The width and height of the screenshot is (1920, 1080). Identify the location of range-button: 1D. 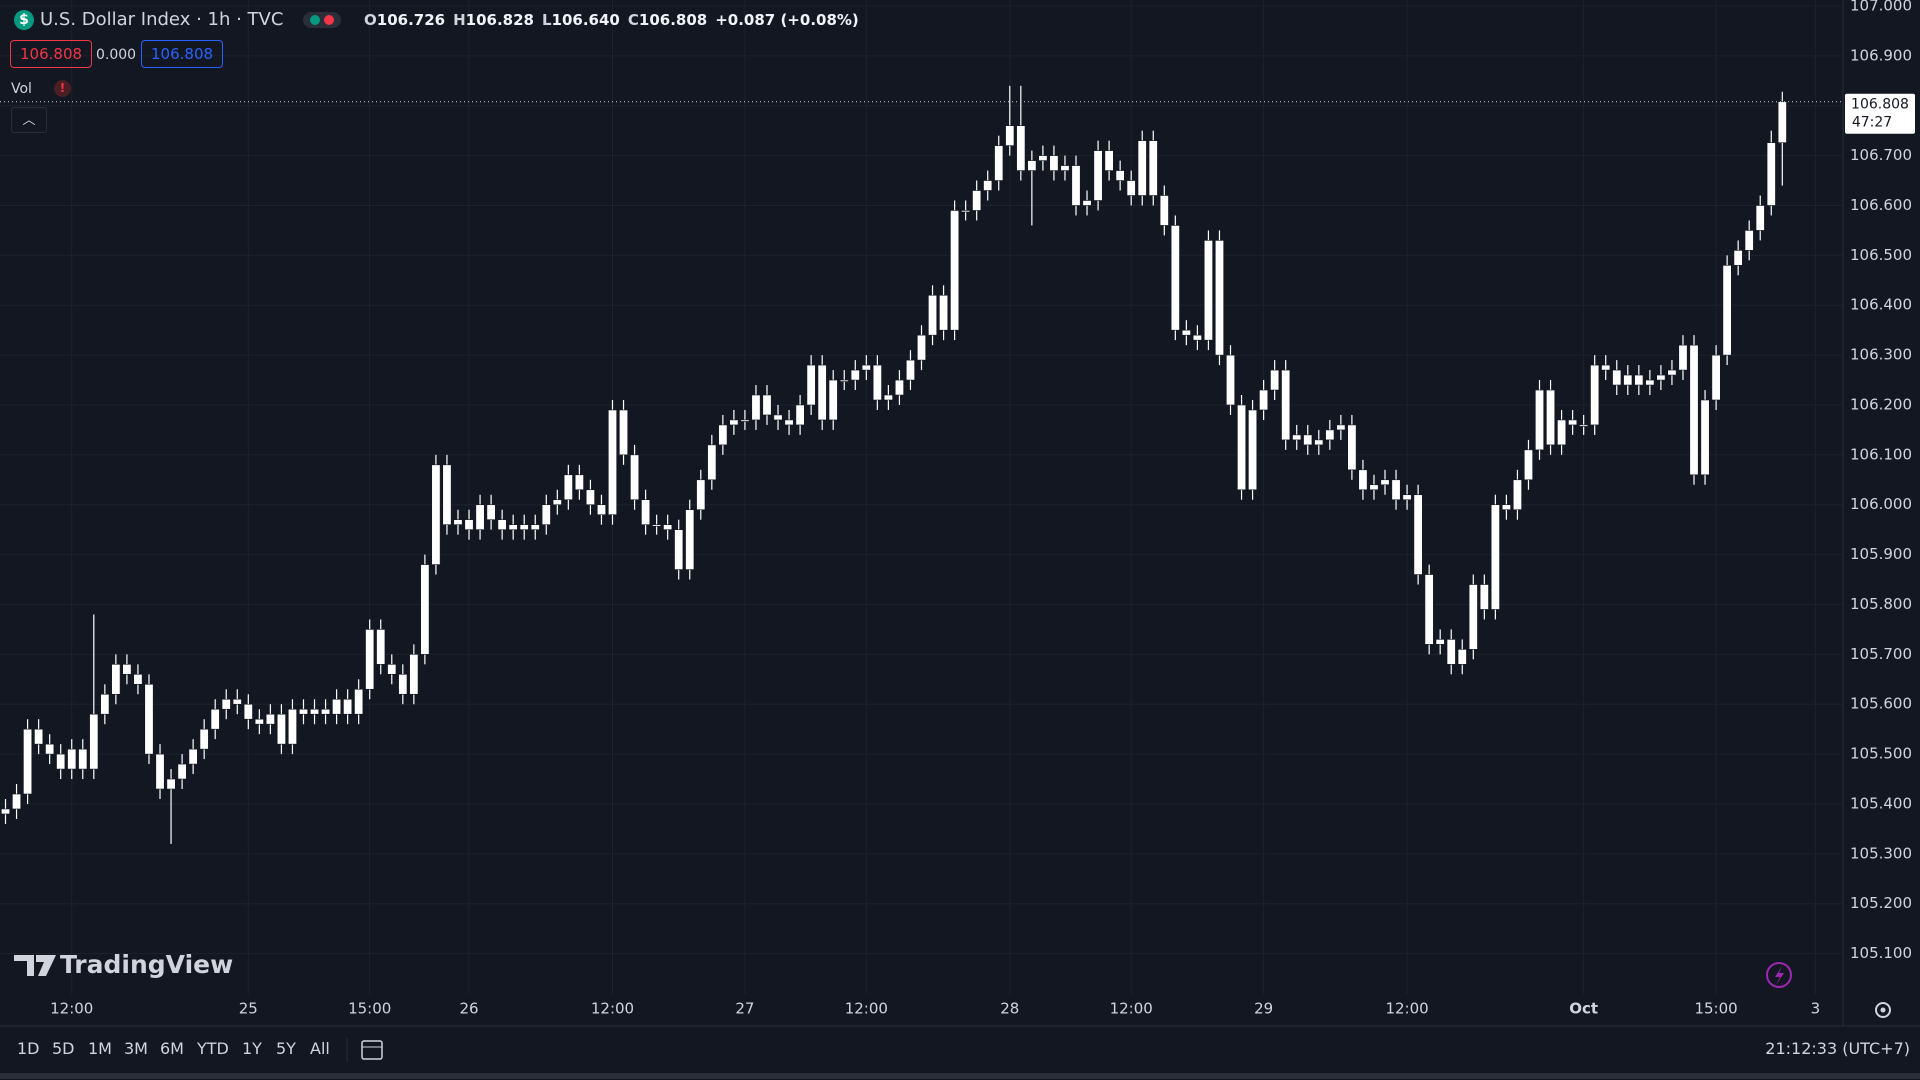
(28, 1048).